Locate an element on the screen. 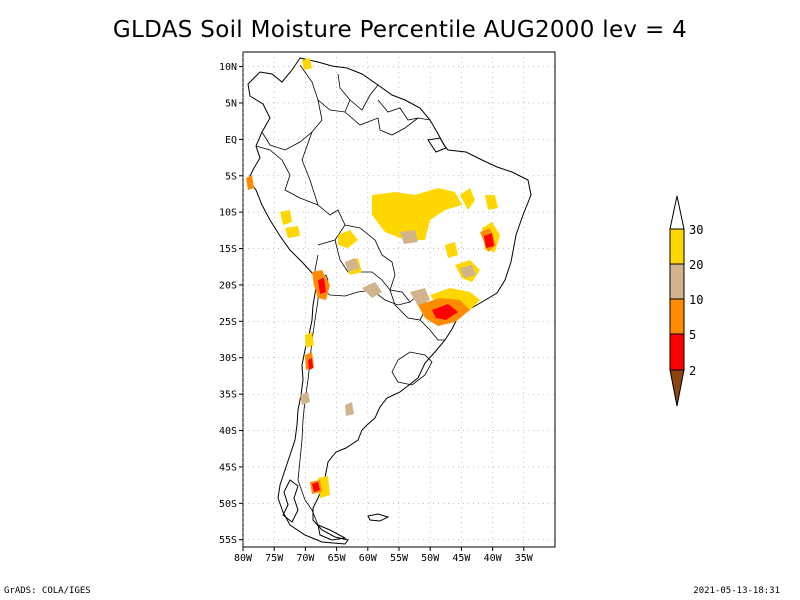 The width and height of the screenshot is (800, 600). falkland-islands is located at coordinates (378, 517).